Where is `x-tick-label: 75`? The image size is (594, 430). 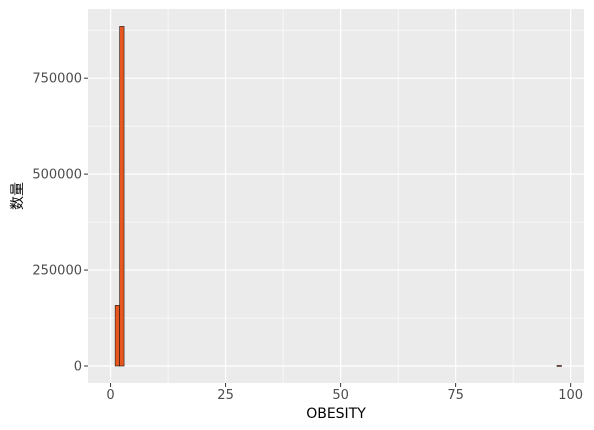
x-tick-label: 75 is located at coordinates (455, 395).